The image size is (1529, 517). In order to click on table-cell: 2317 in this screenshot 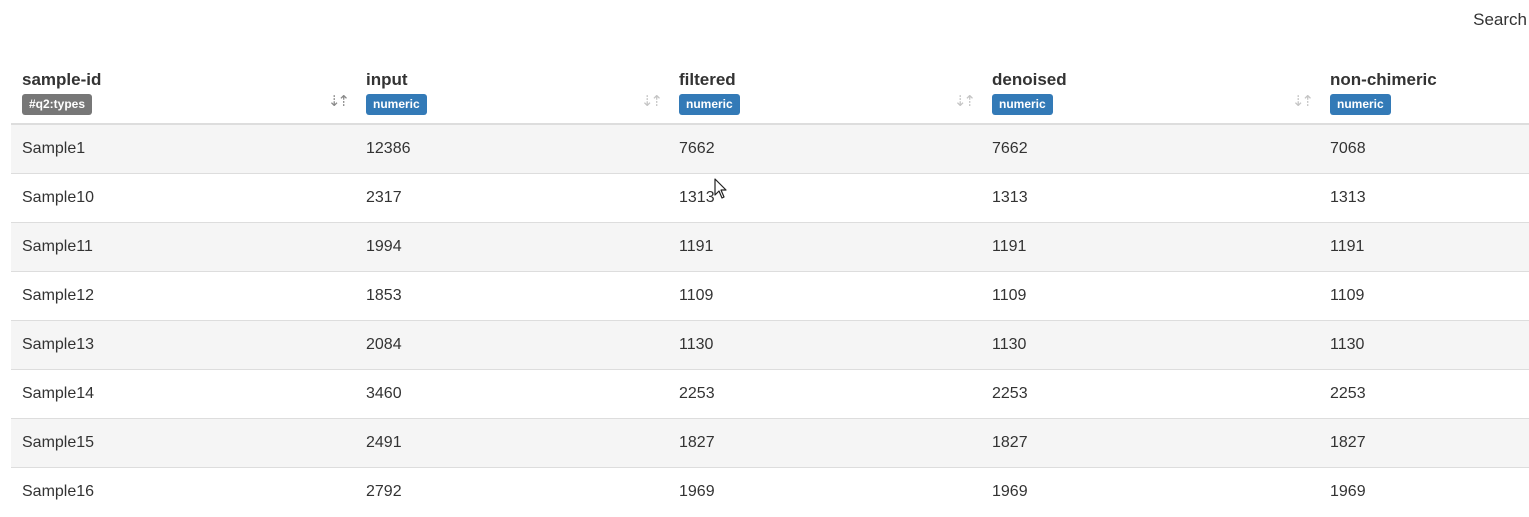, I will do `click(511, 197)`.